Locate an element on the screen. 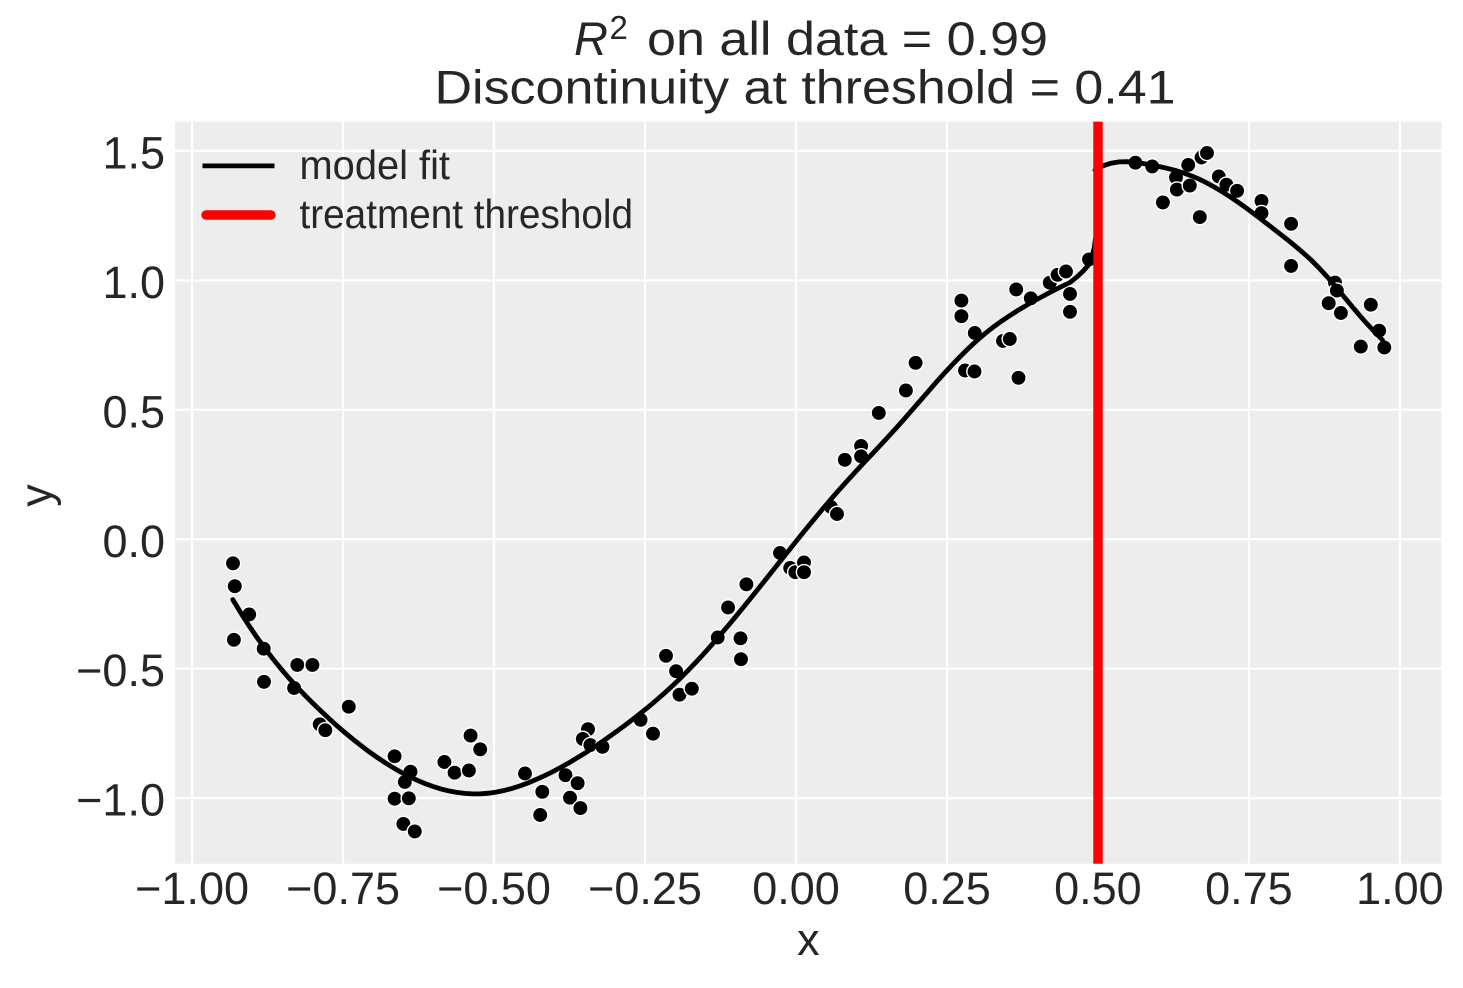 This screenshot has width=1463, height=988. svg-text: 0.25 is located at coordinates (947, 888).